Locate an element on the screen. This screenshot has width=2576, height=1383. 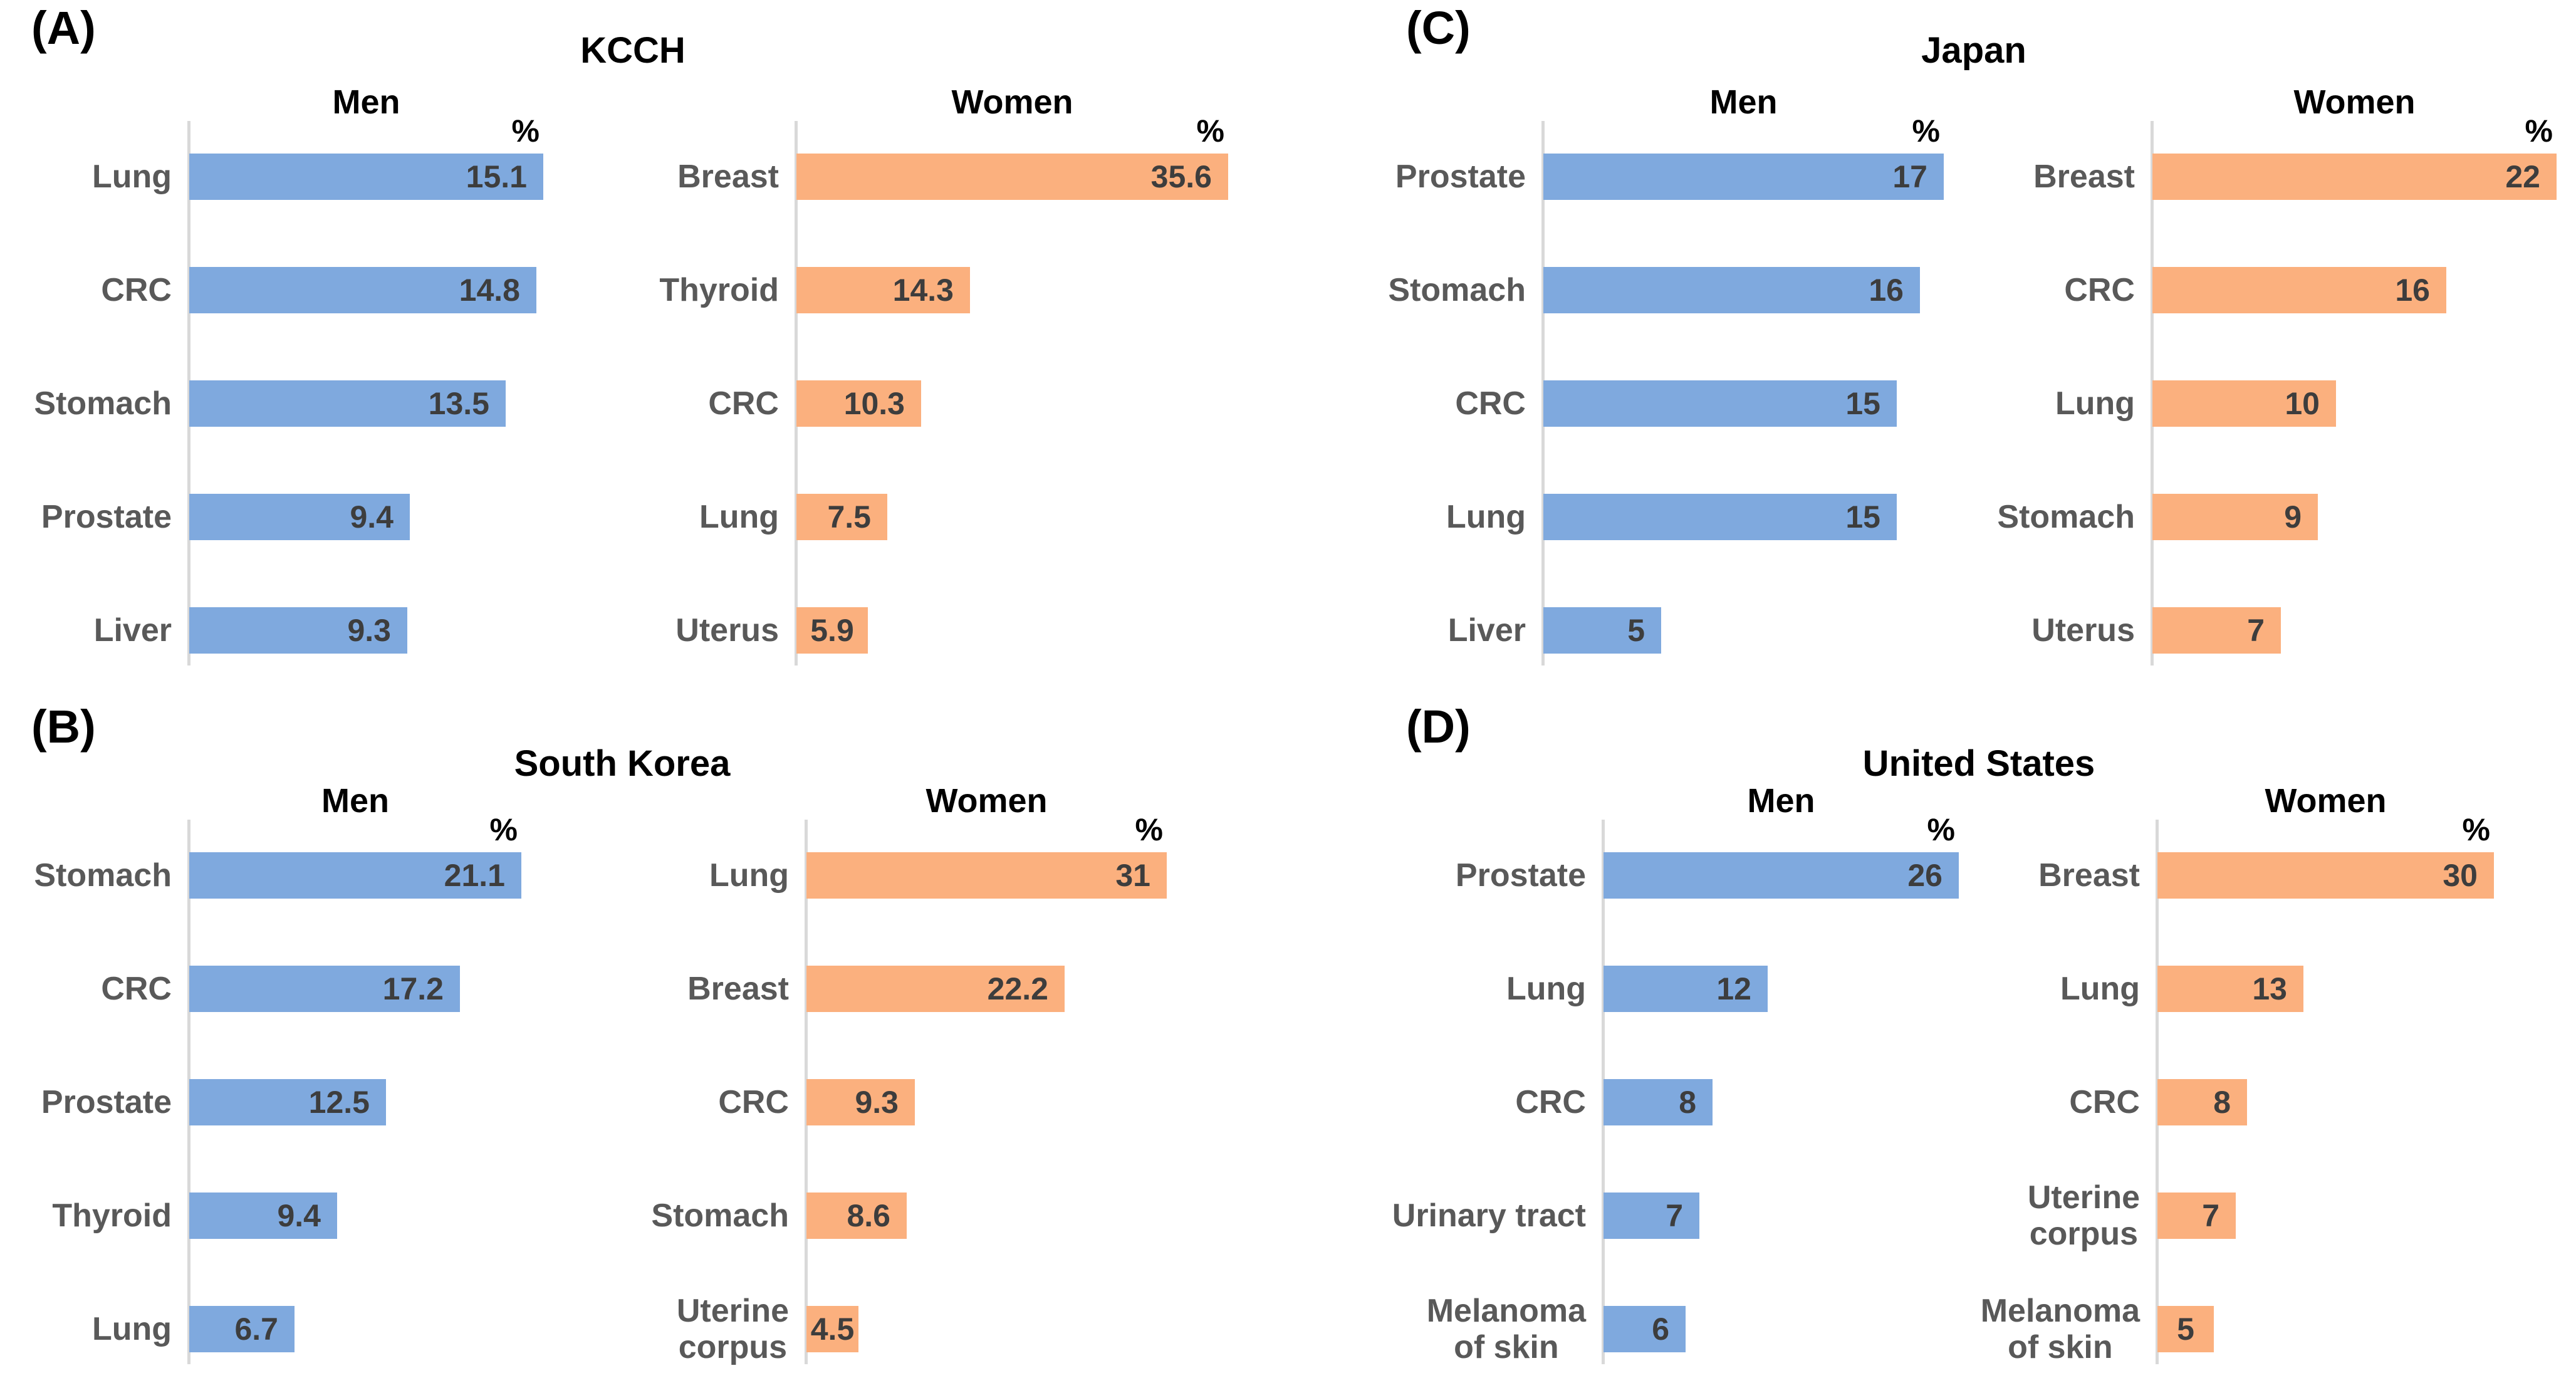
category-label: Uterine corpus is located at coordinates (2084, 1215).